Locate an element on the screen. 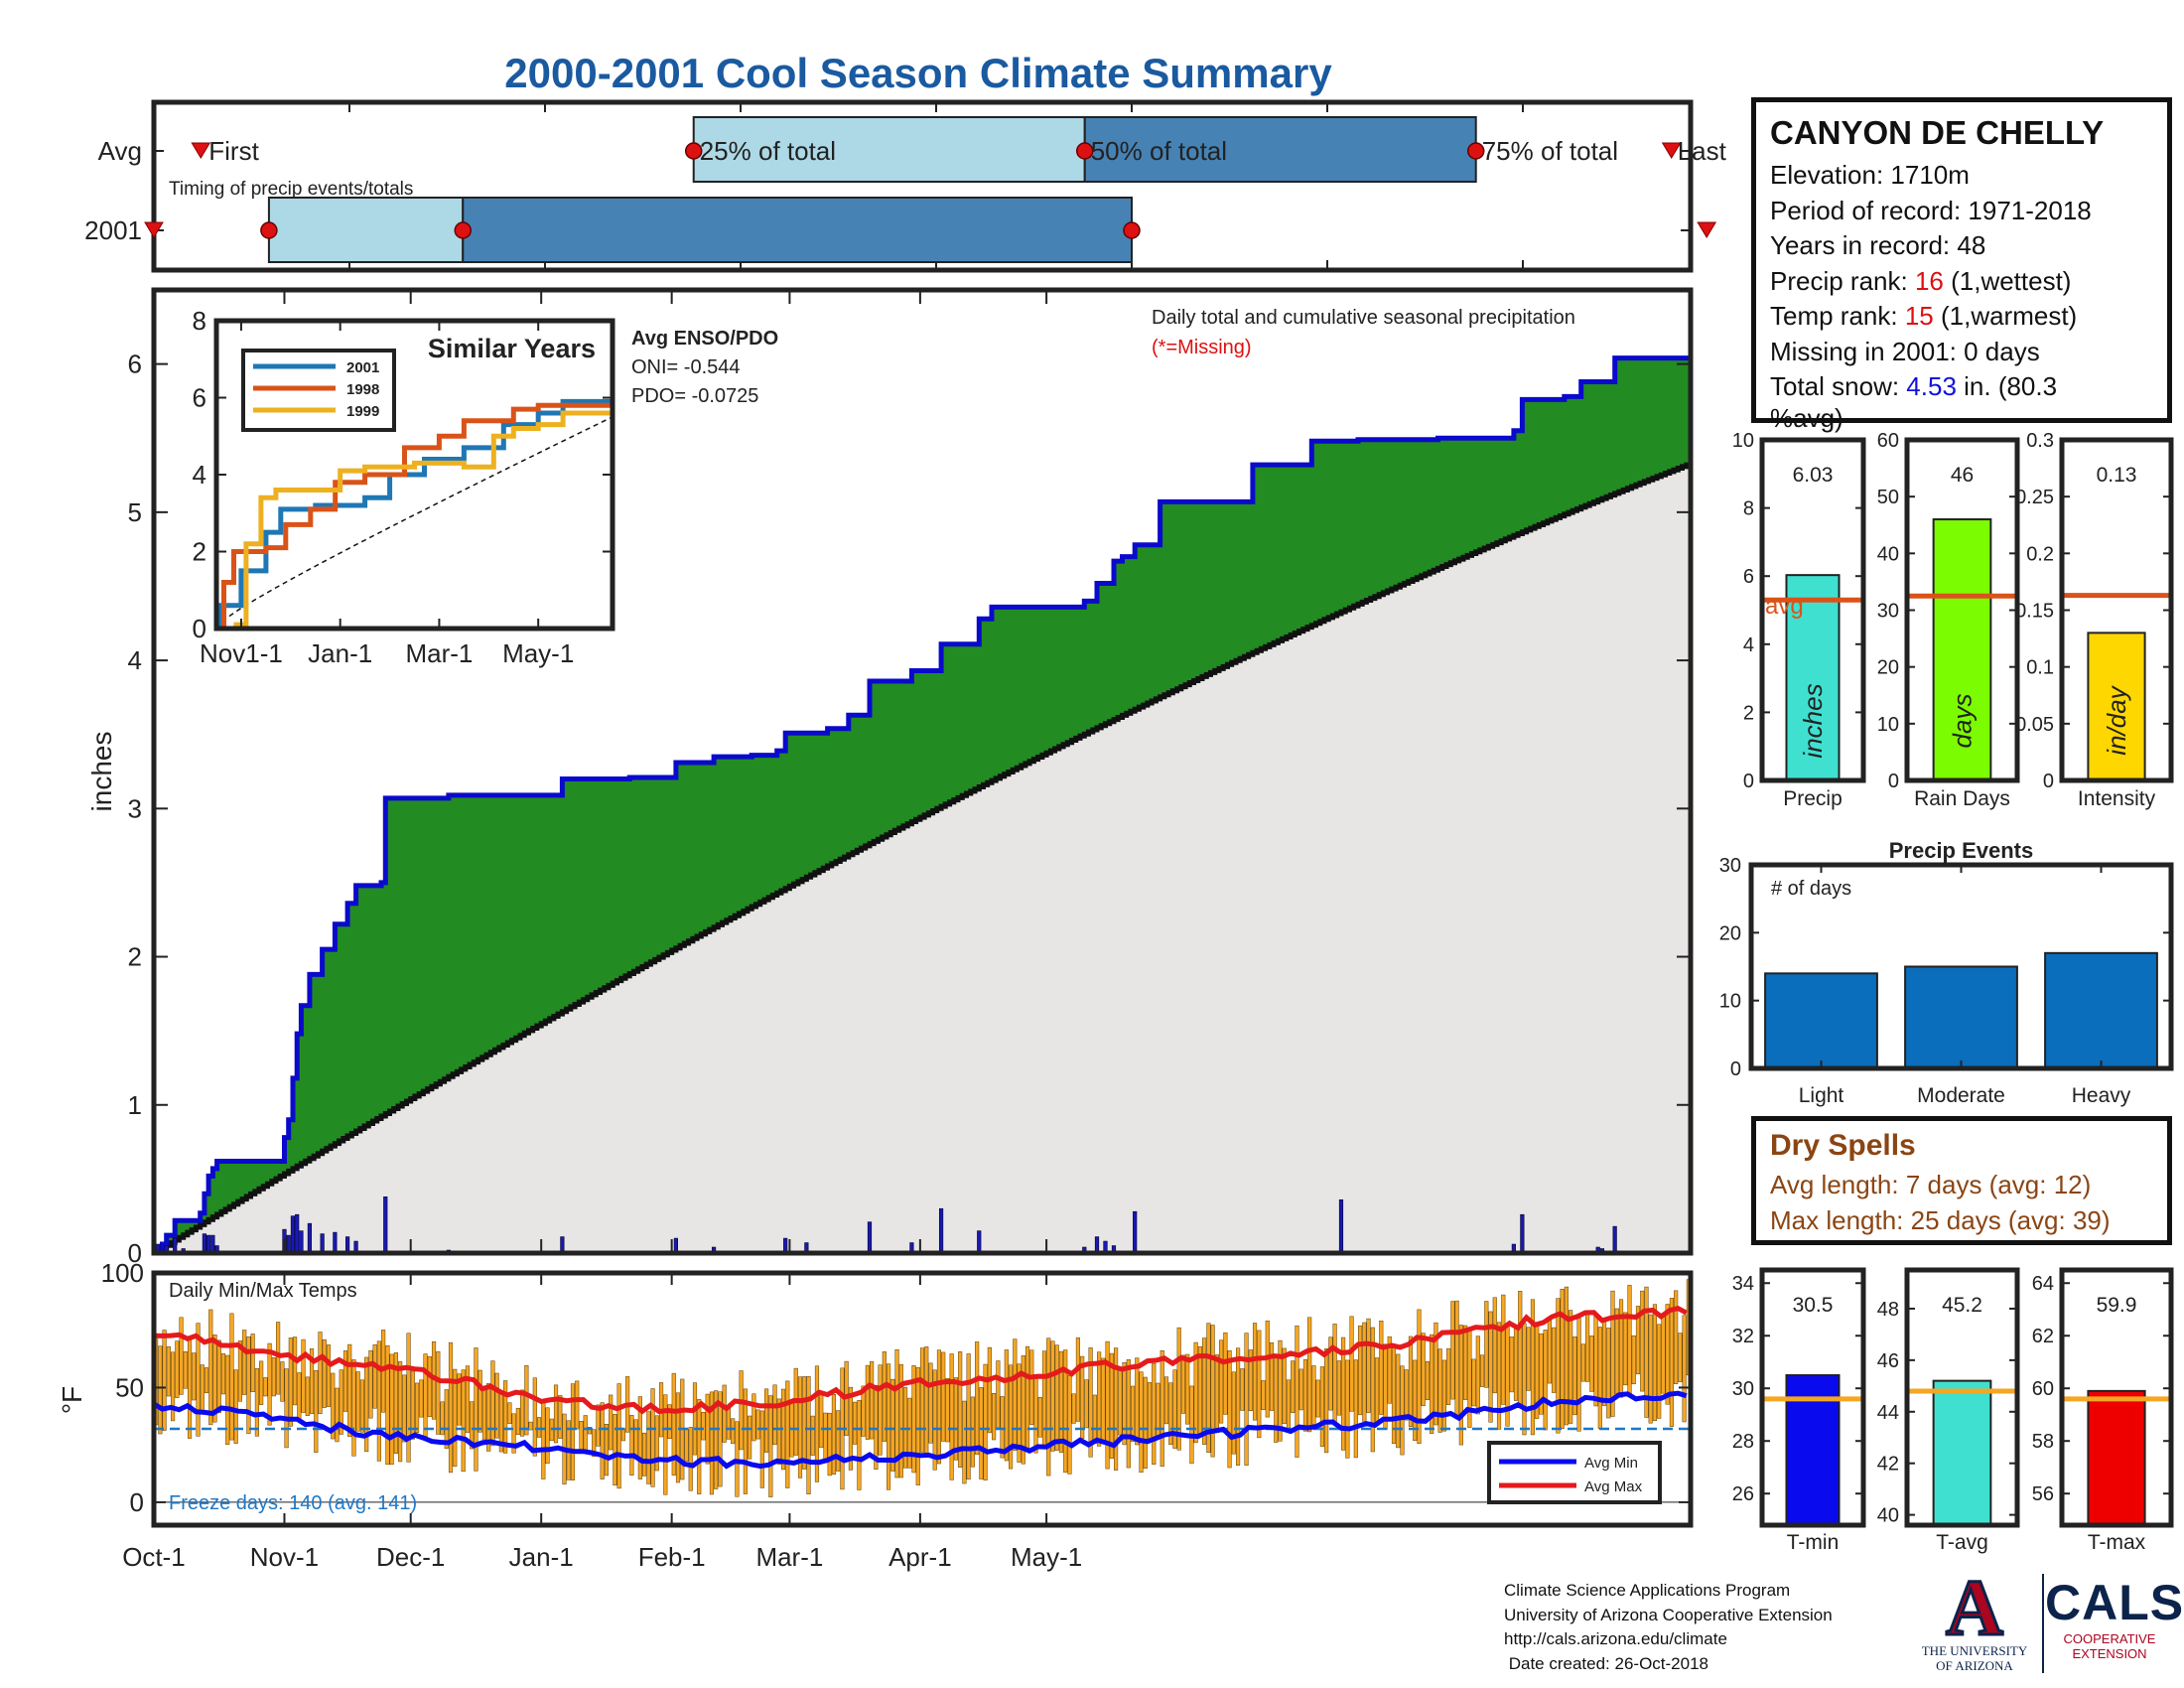  similar-years-xtick-label: Nov1-1 is located at coordinates (241, 653).